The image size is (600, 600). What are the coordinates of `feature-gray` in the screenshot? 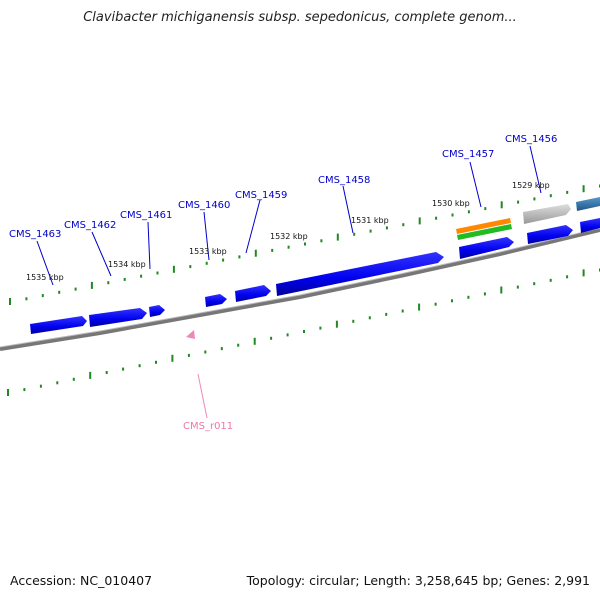 It's located at (547, 214).